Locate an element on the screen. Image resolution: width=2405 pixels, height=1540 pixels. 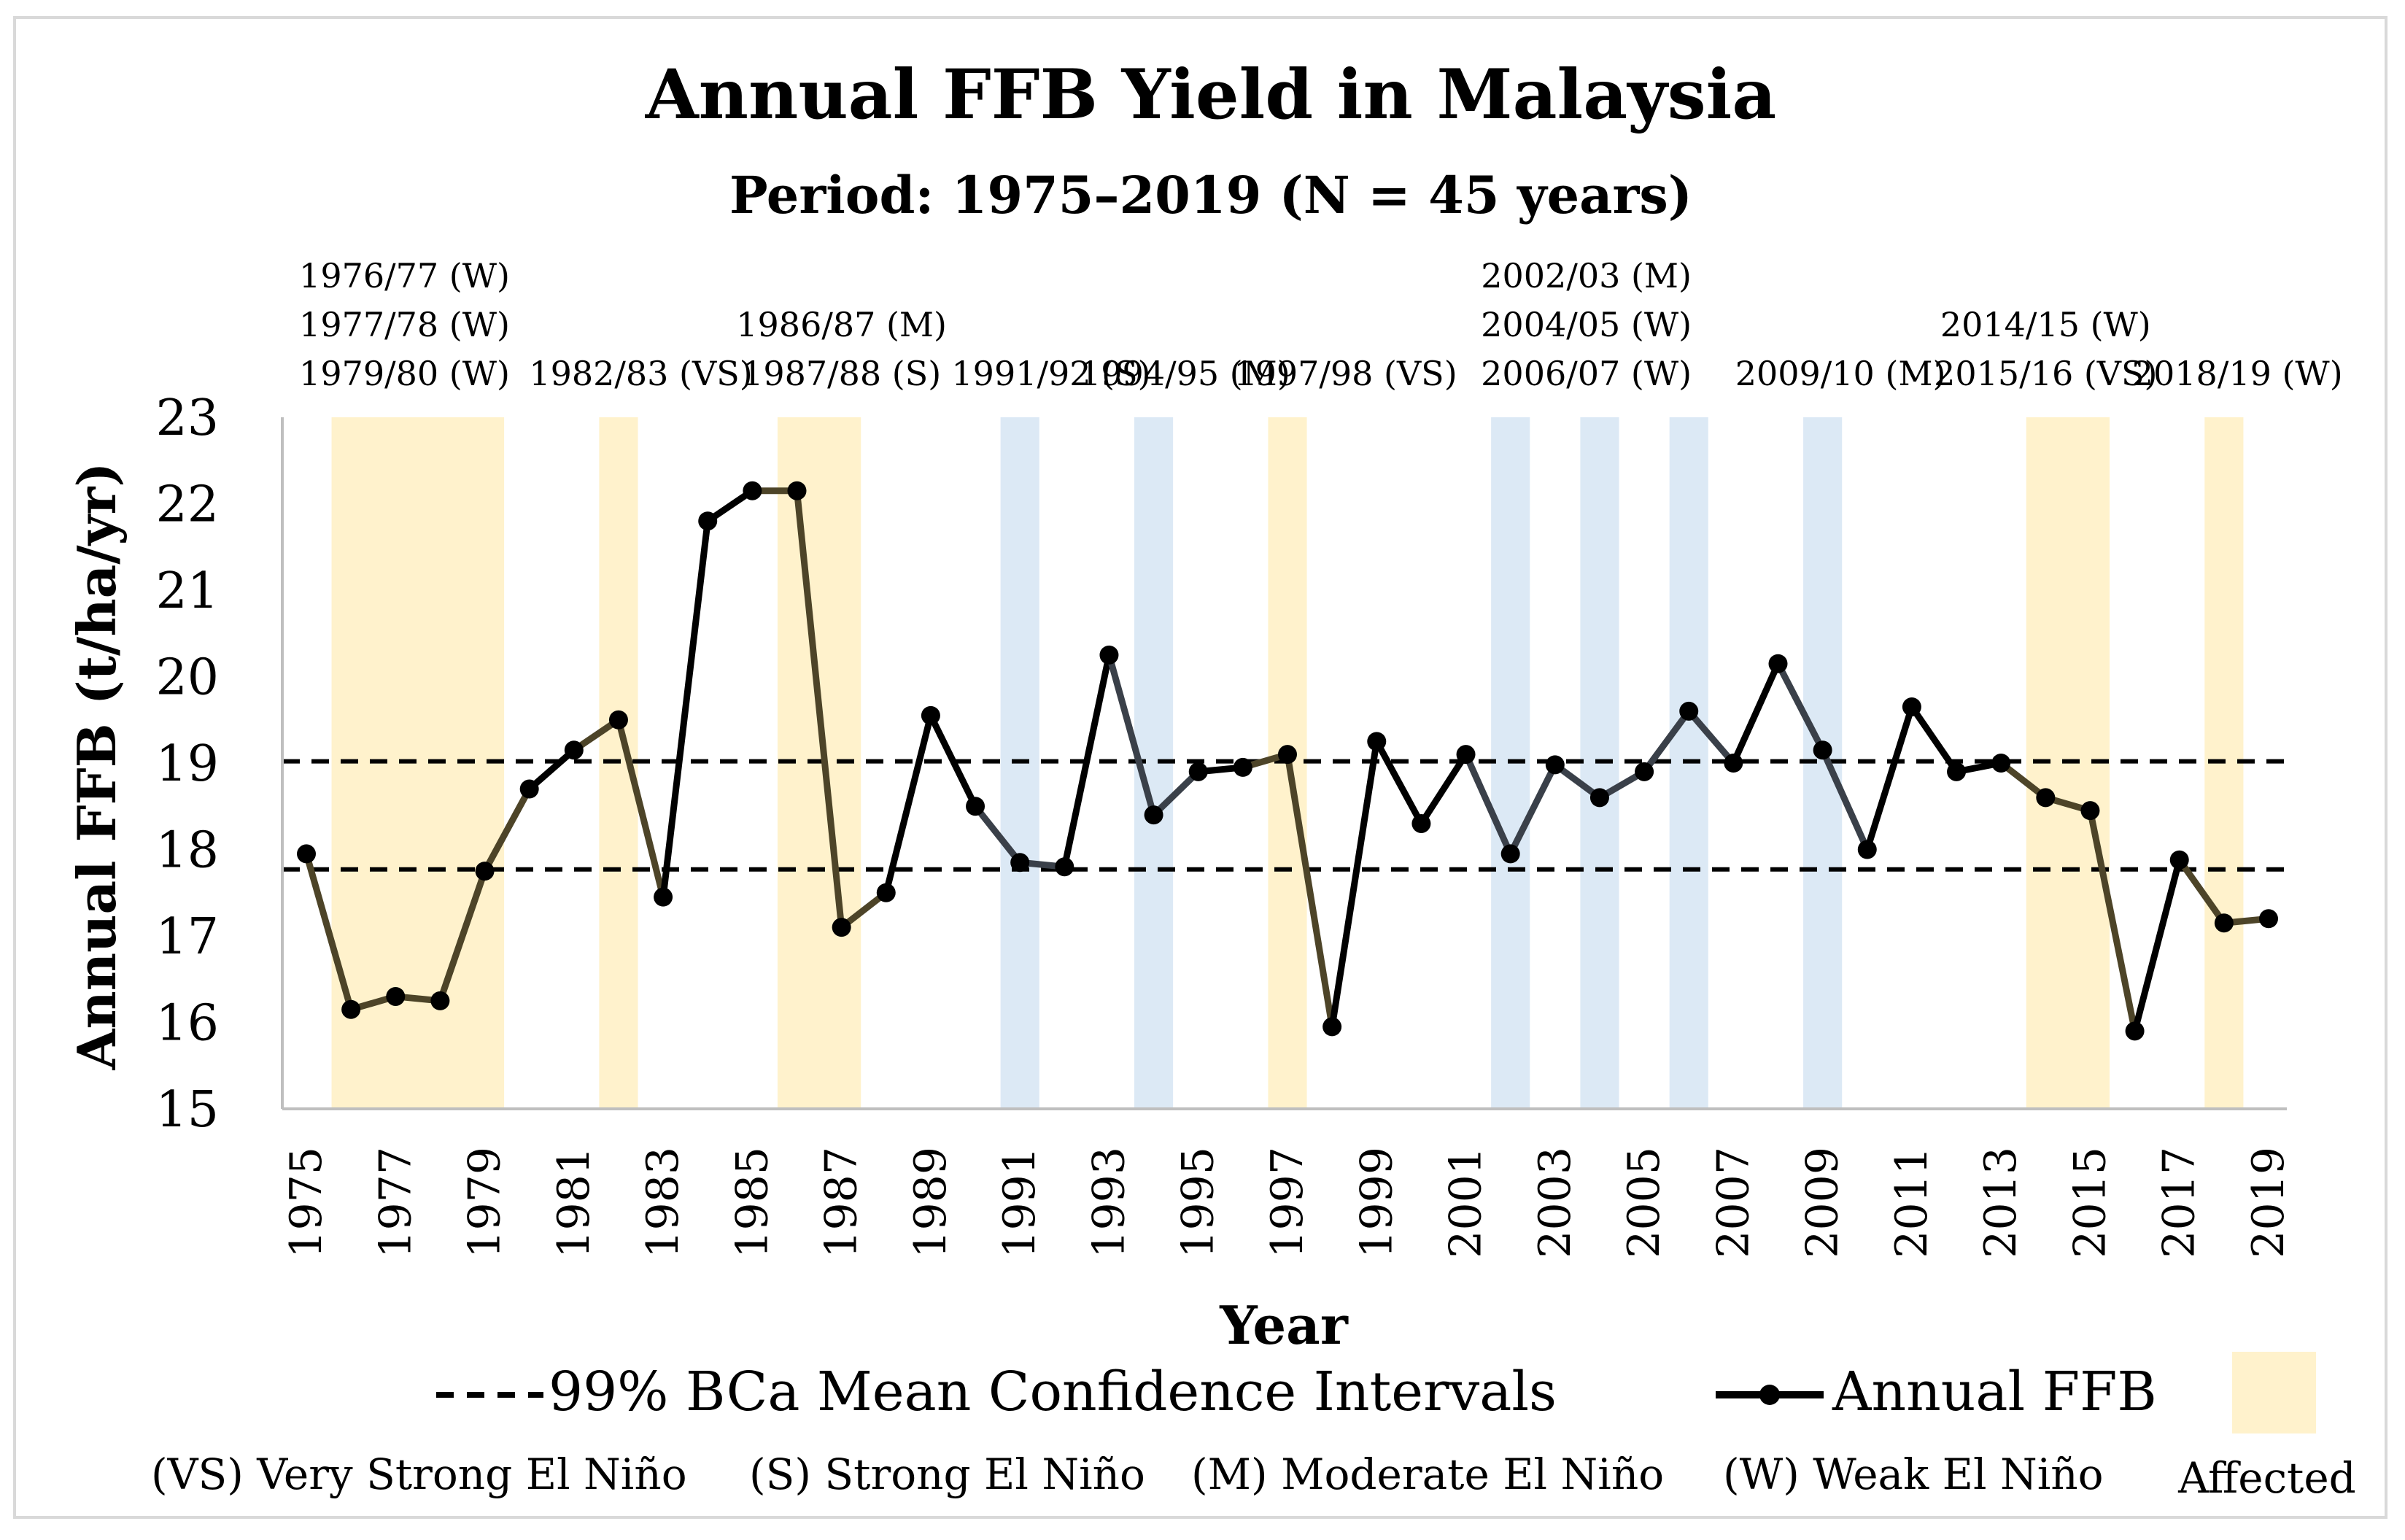
legend-affected-label: Affected is located at coordinates (2266, 1478).